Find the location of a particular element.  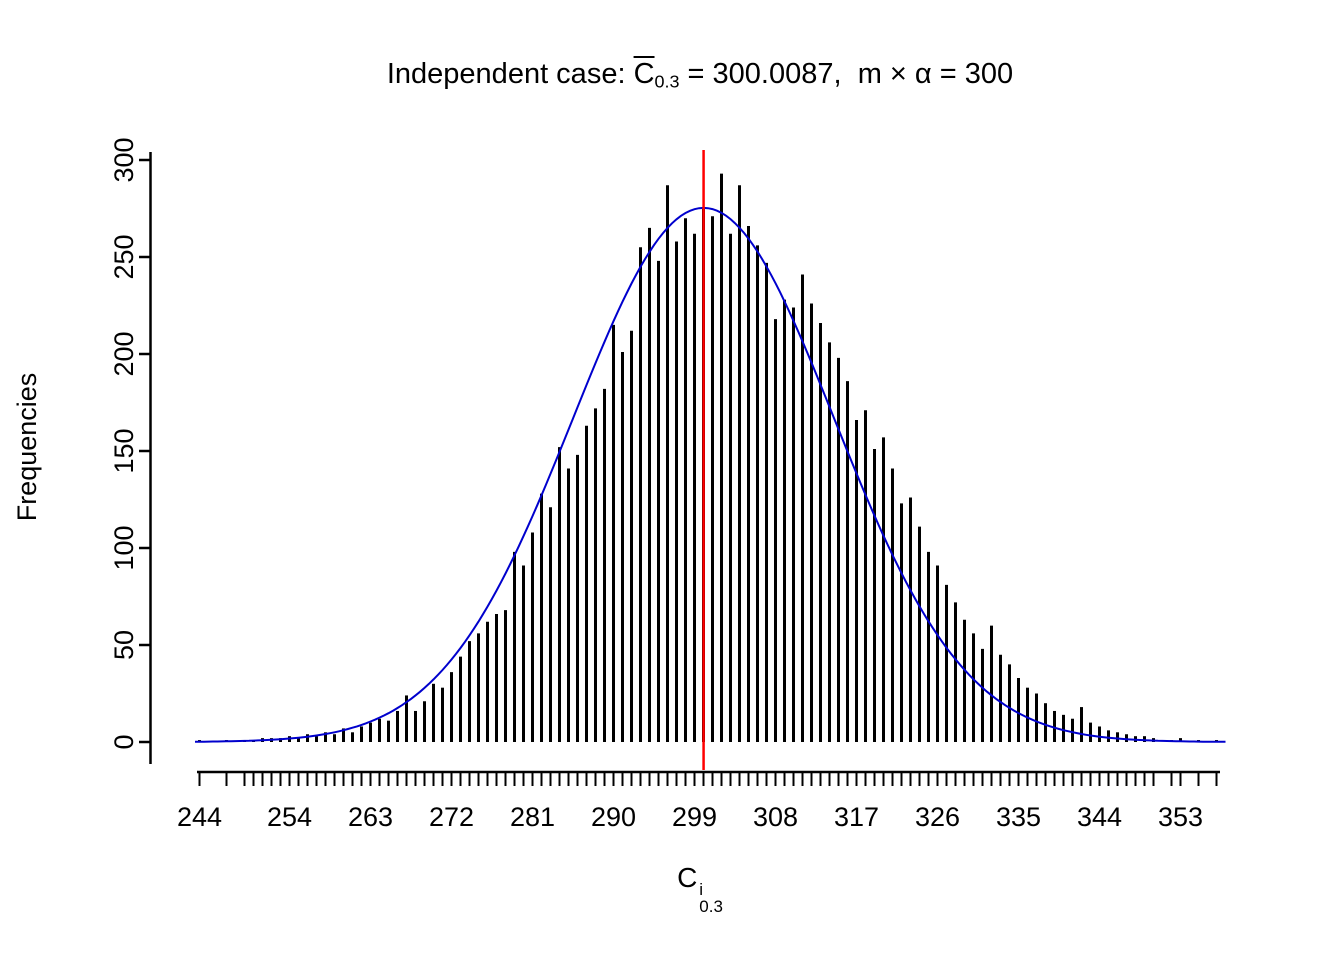

x-tick-label: 299 is located at coordinates (694, 817).